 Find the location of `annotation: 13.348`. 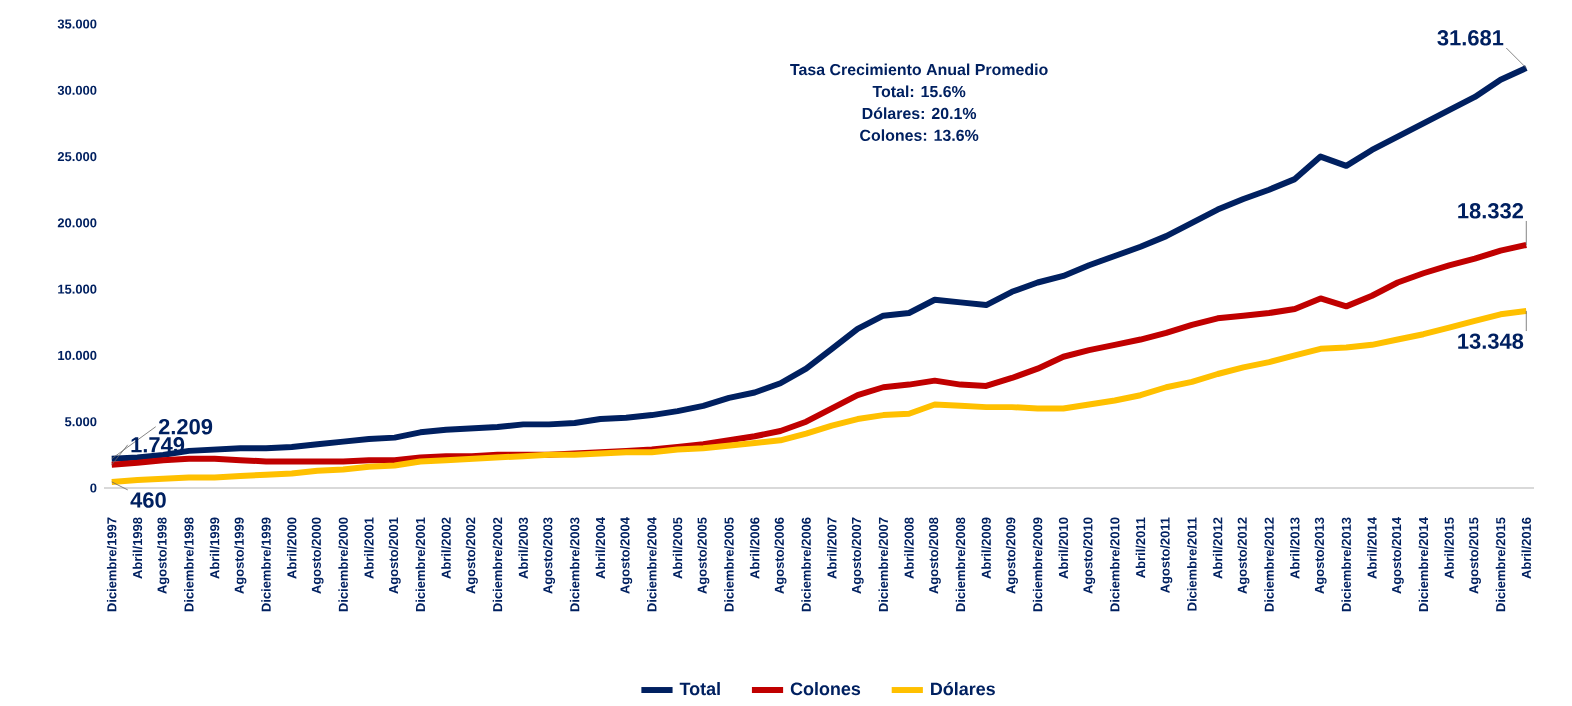

annotation: 13.348 is located at coordinates (1491, 341).